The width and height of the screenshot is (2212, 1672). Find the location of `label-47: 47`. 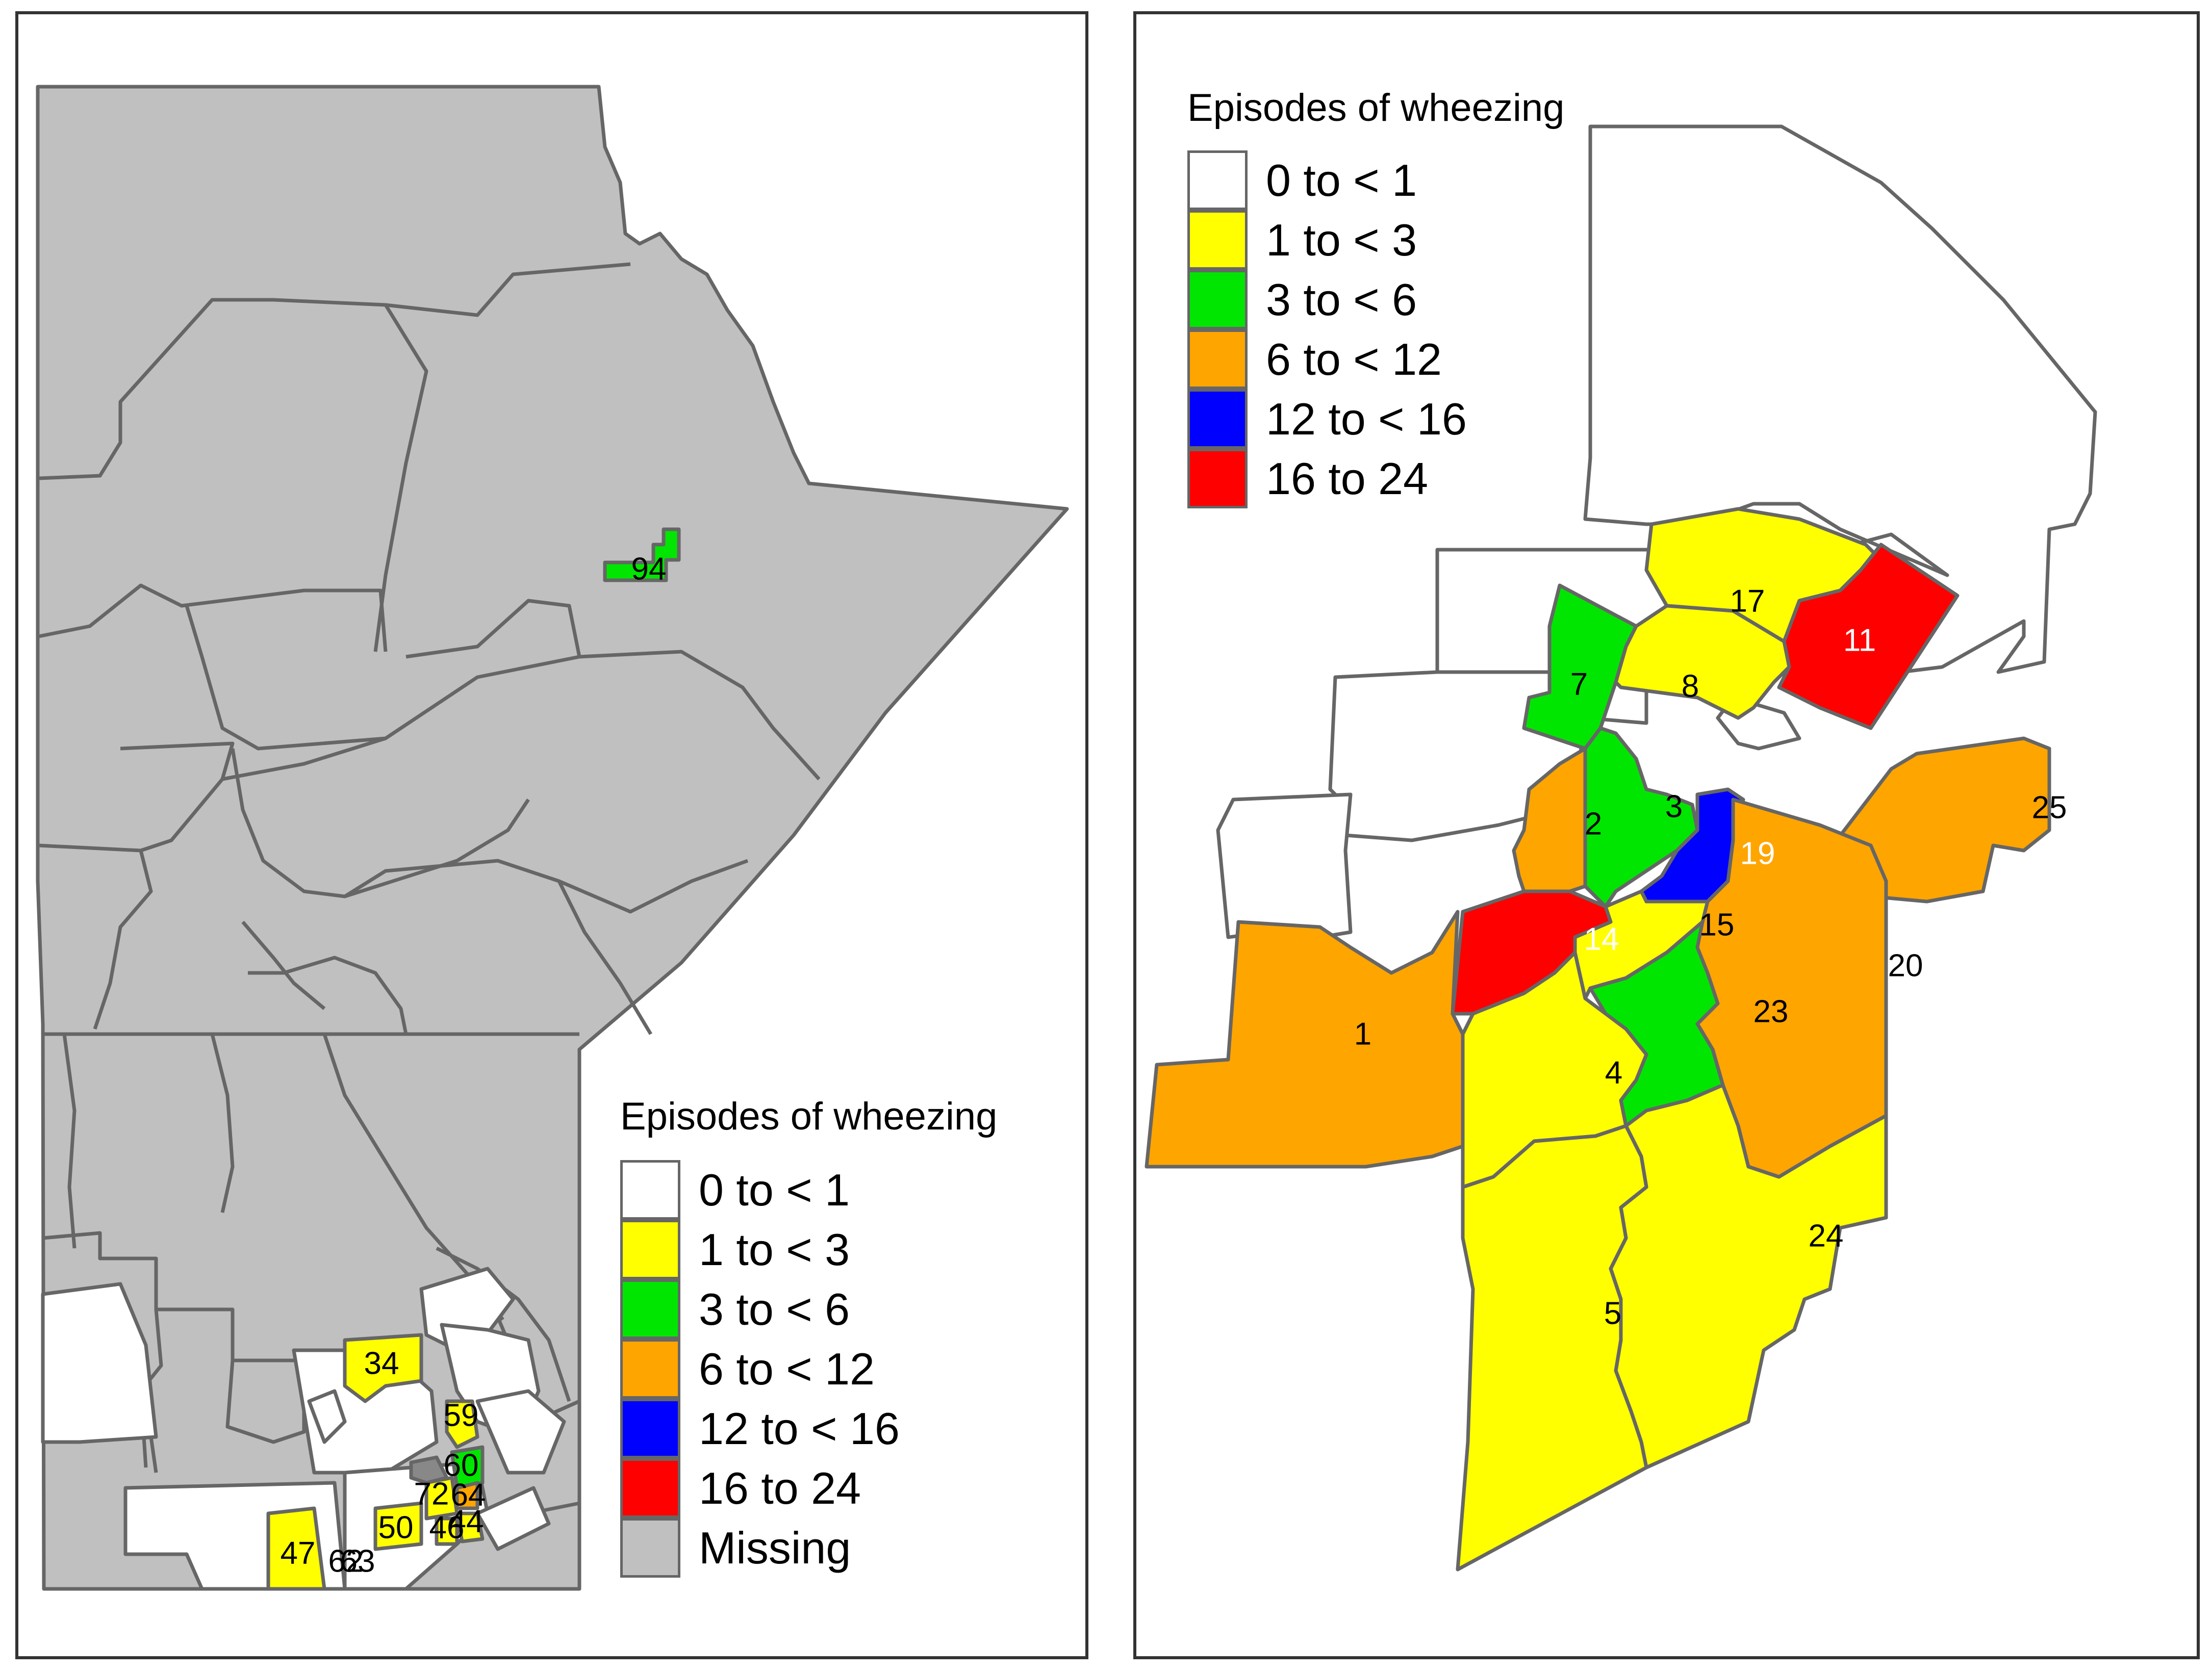

label-47: 47 is located at coordinates (298, 1553).